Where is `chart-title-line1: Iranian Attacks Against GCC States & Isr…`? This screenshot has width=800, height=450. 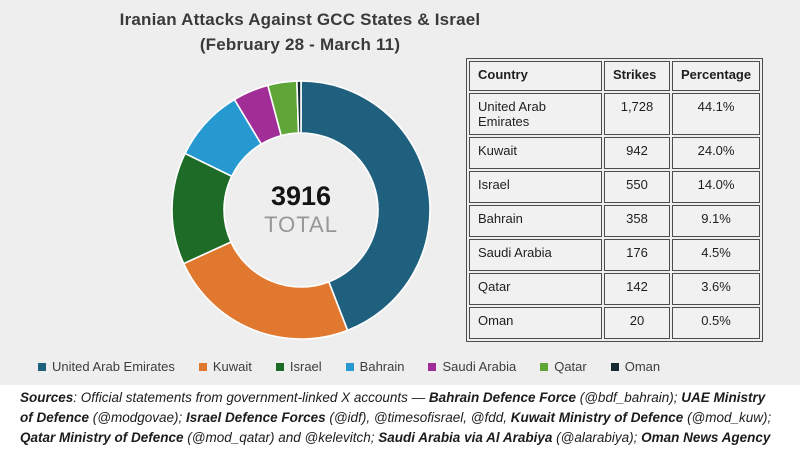
chart-title-line1: Iranian Attacks Against GCC States & Isr… is located at coordinates (300, 19).